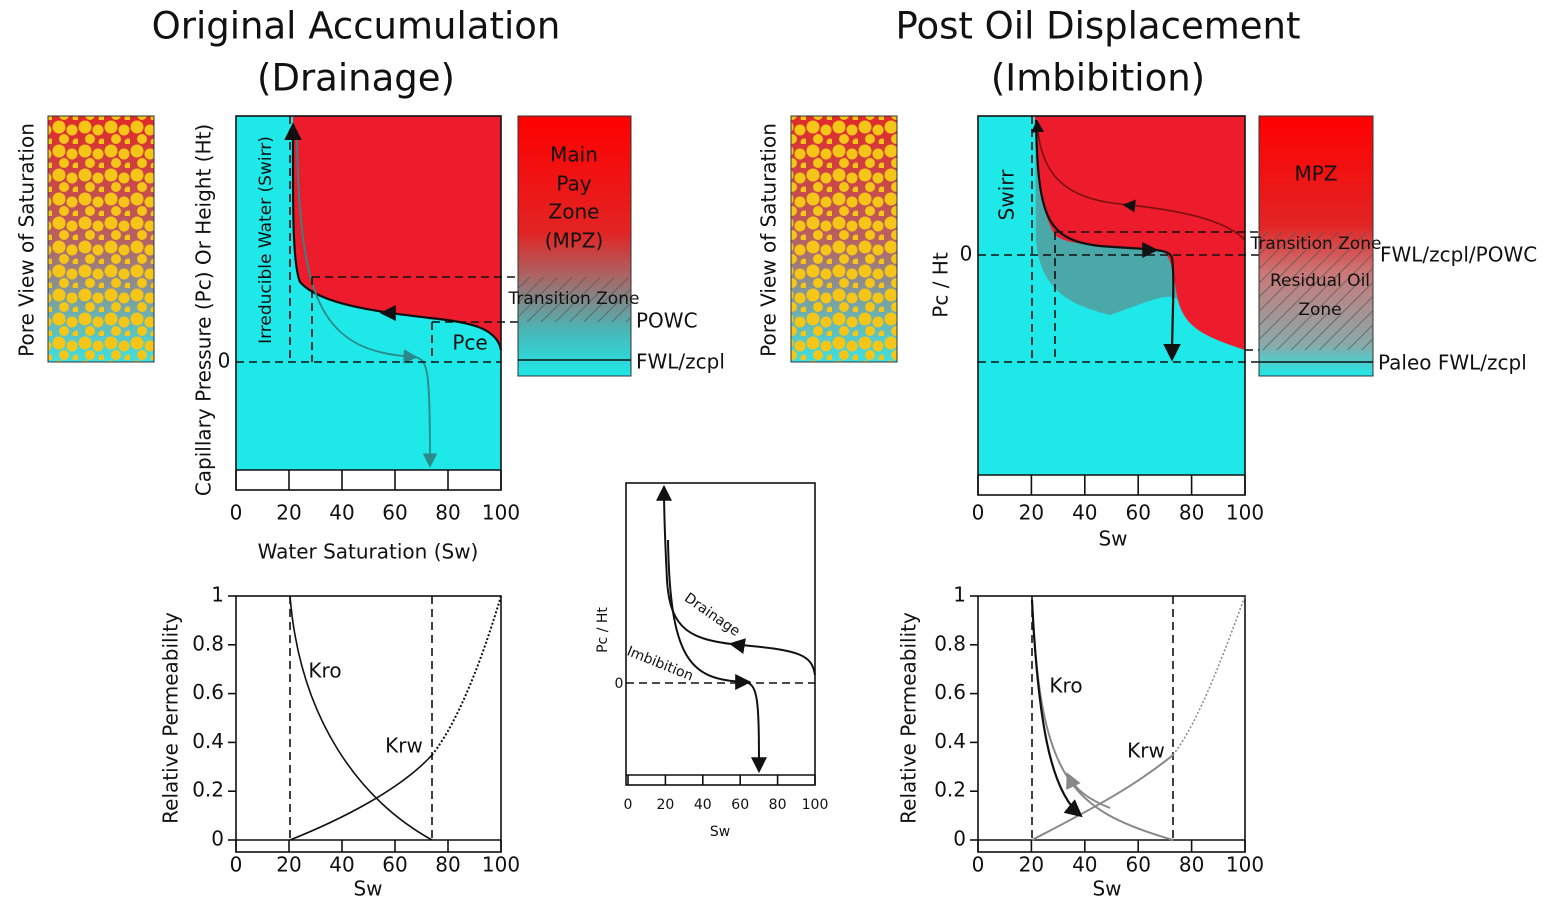 The height and width of the screenshot is (906, 1564). What do you see at coordinates (361, 797) in the screenshot?
I see `krw-curve` at bounding box center [361, 797].